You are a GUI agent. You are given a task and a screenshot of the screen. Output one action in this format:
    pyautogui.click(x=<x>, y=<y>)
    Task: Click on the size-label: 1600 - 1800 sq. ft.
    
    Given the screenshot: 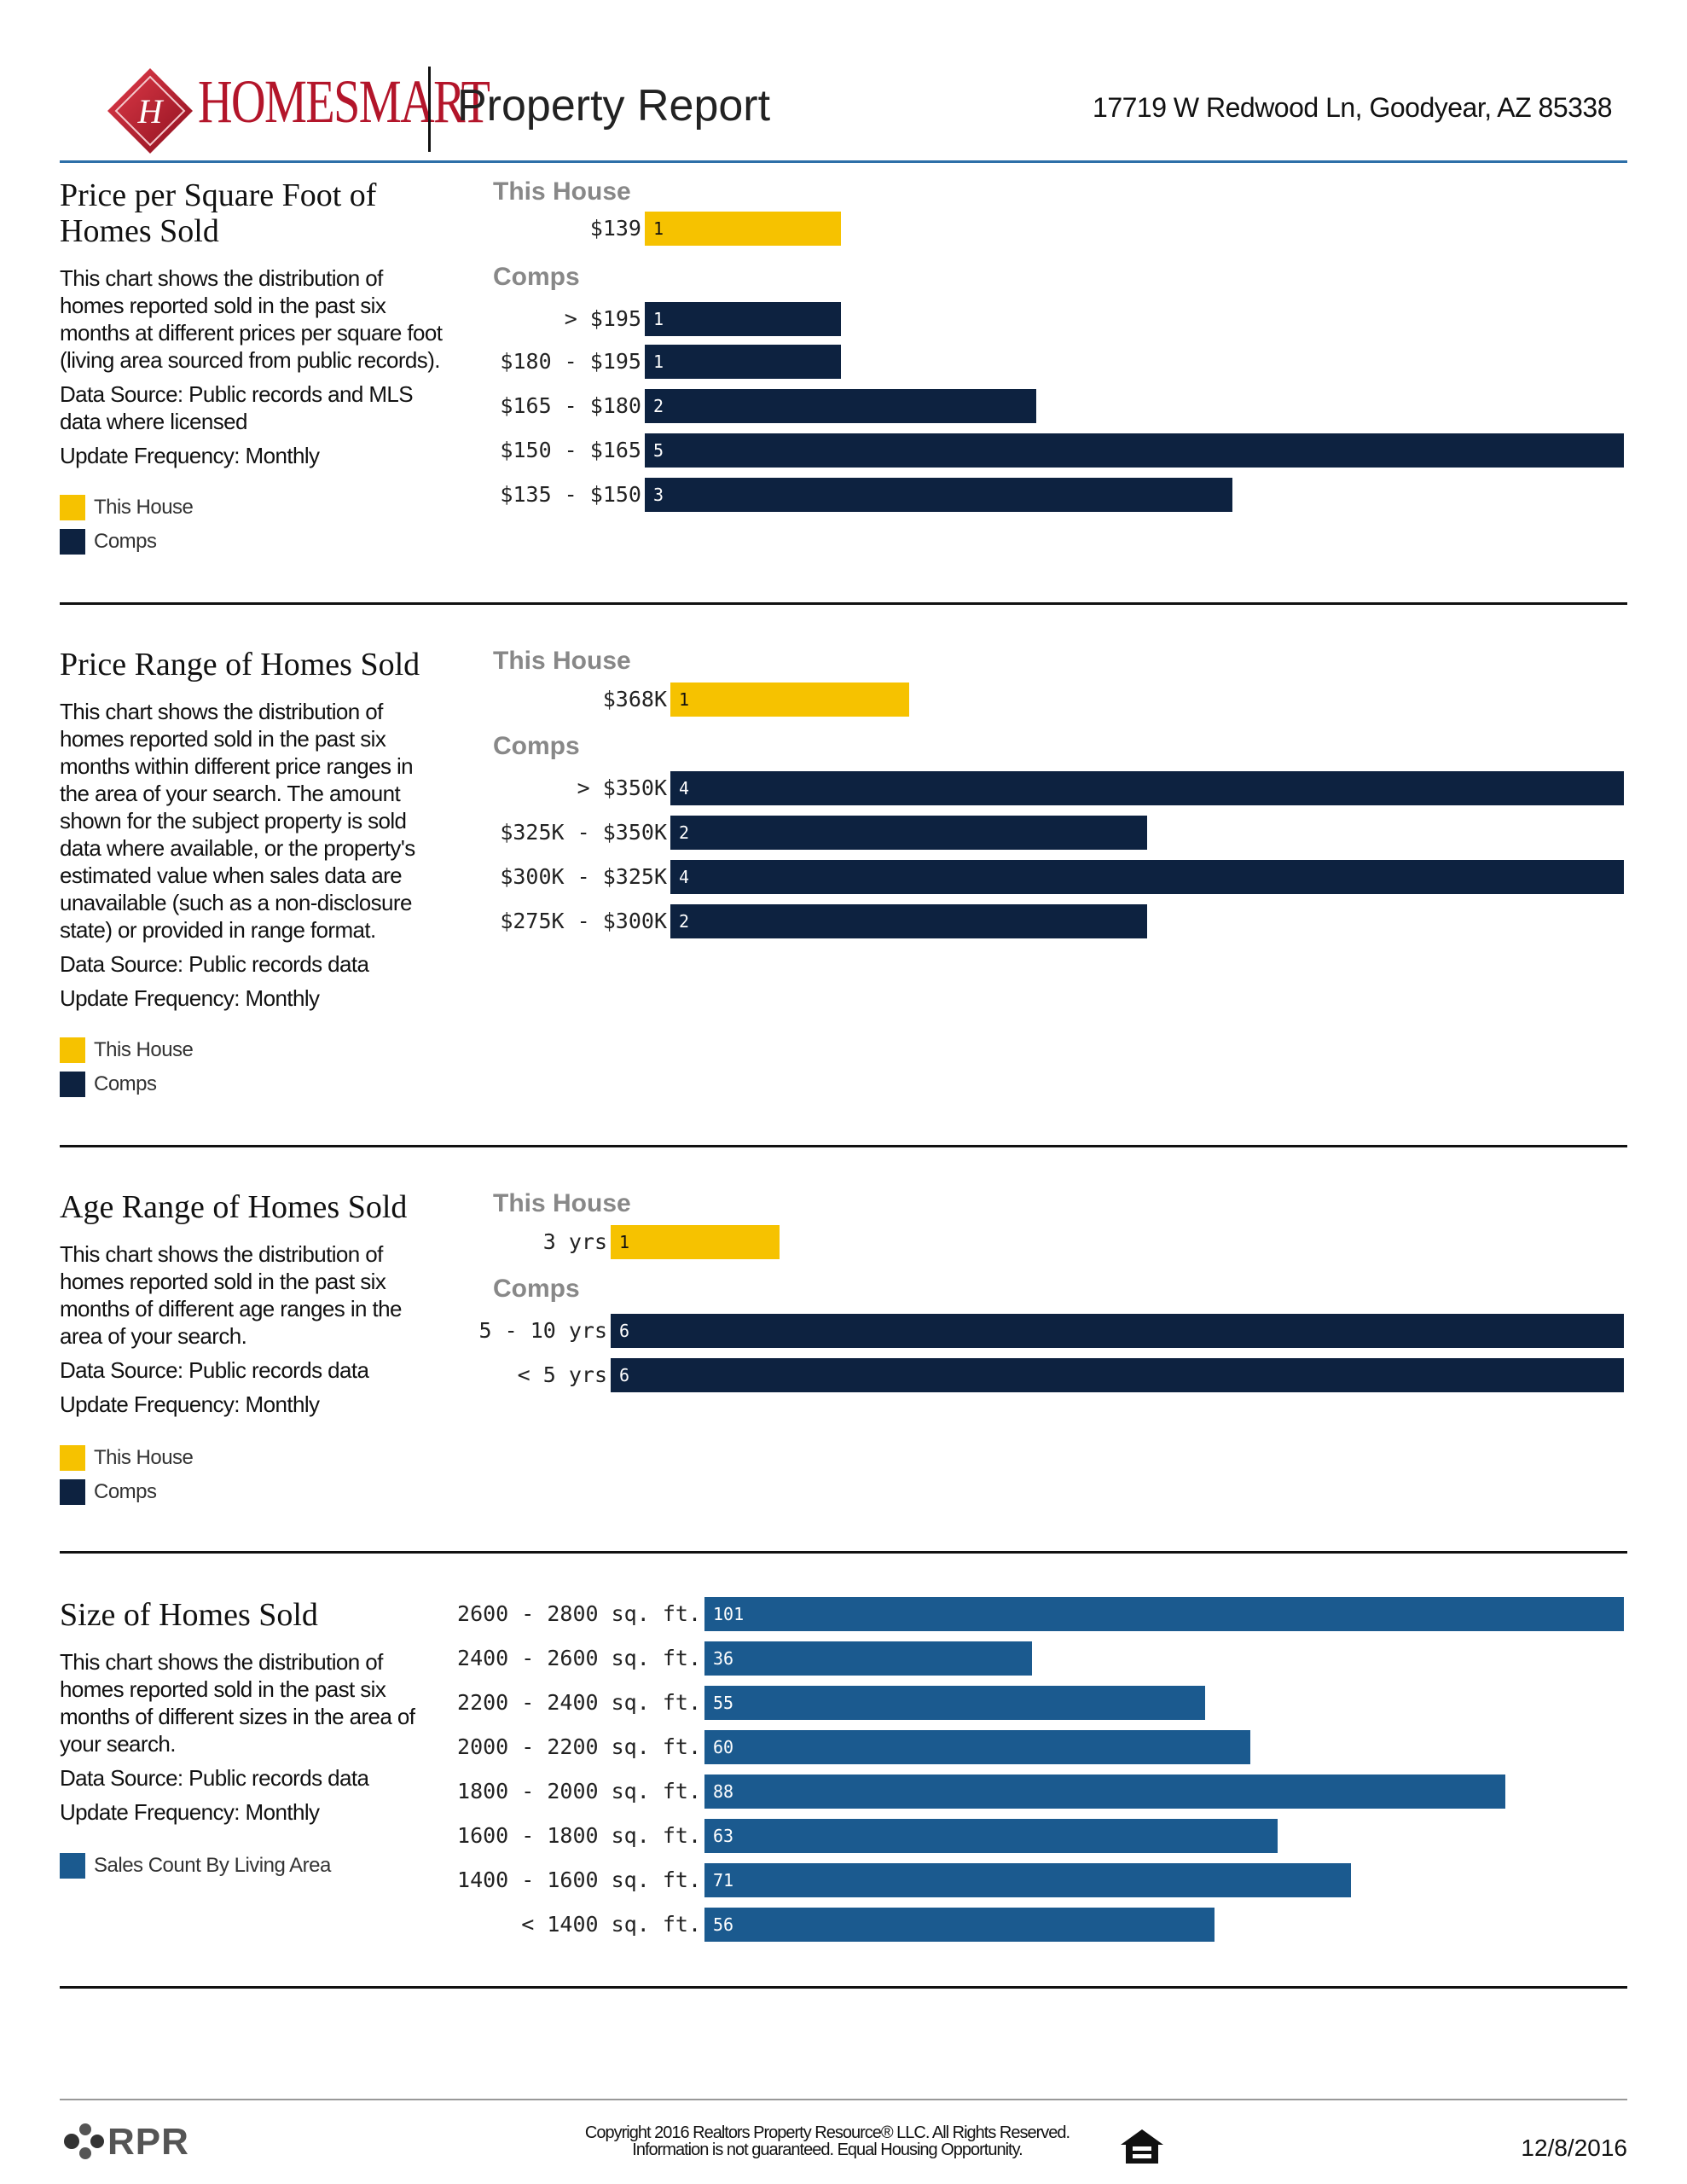 What is the action you would take?
    pyautogui.click(x=579, y=1835)
    